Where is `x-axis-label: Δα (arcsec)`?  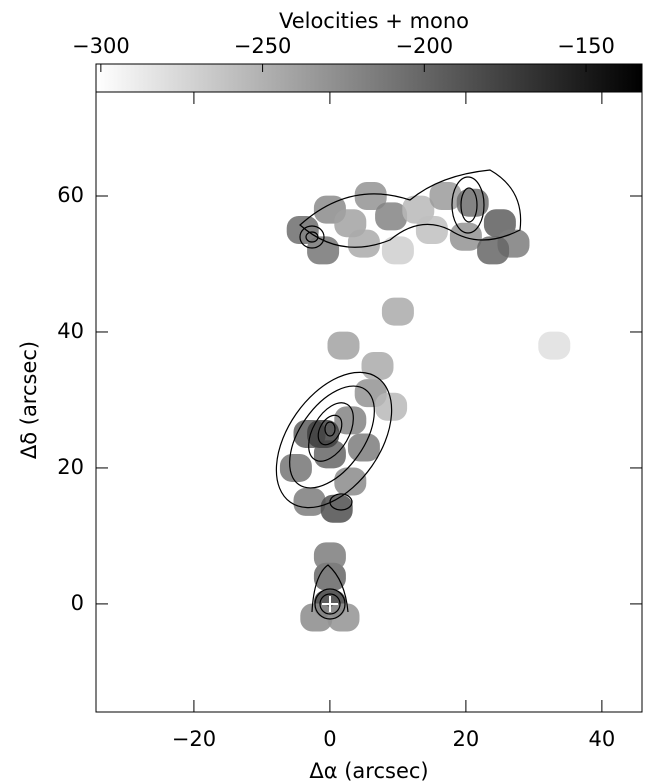 x-axis-label: Δα (arcsec) is located at coordinates (368, 771).